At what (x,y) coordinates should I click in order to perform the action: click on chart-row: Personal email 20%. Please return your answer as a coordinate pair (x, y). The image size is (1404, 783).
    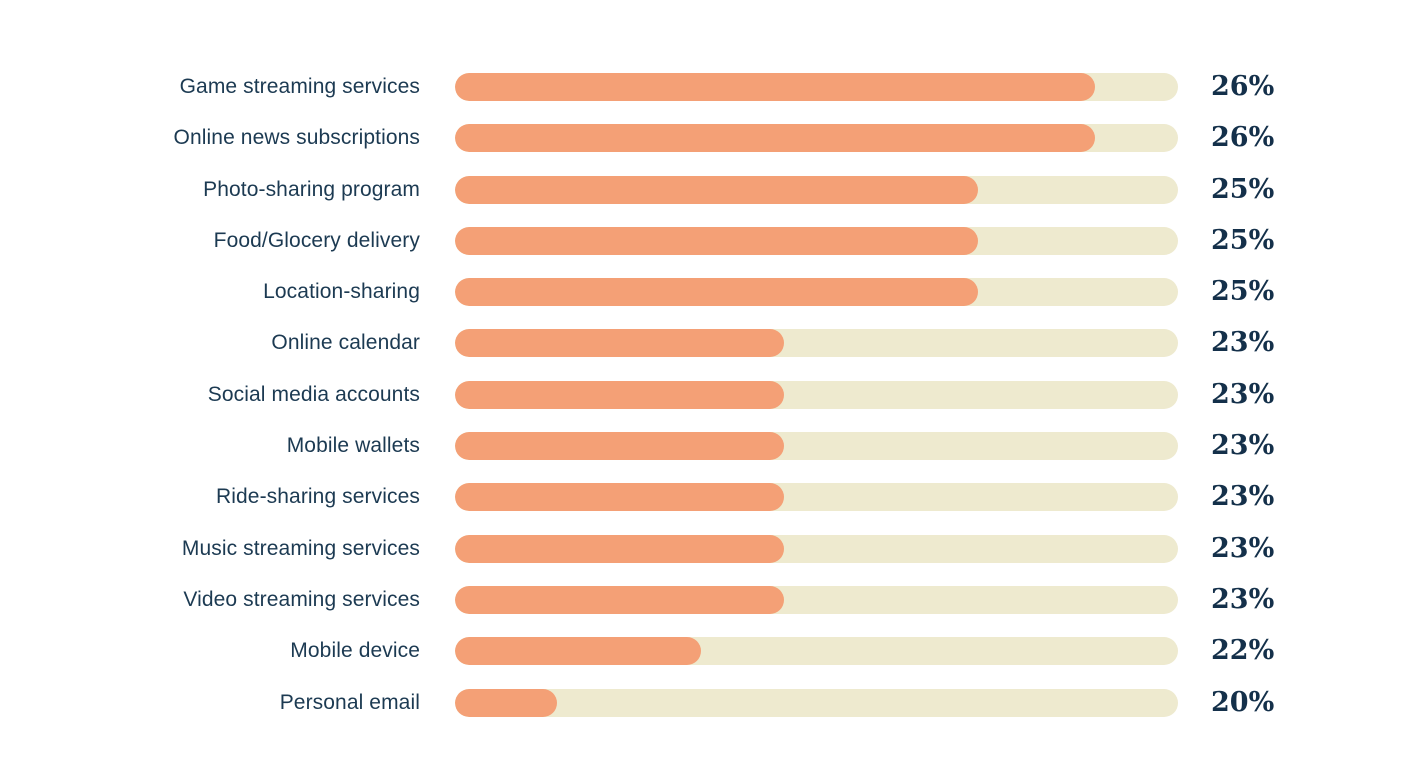
    Looking at the image, I should click on (702, 702).